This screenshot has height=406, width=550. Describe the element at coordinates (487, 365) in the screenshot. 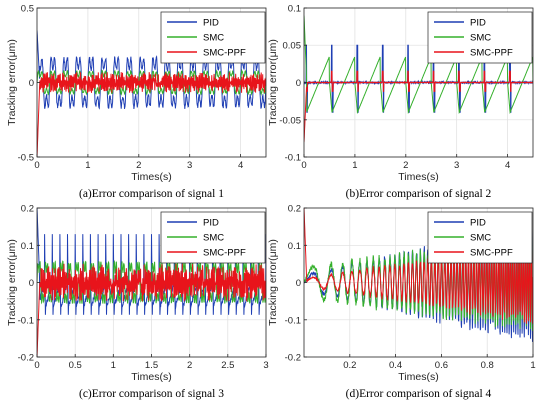

I see `x-tick-label: 0.8` at that location.